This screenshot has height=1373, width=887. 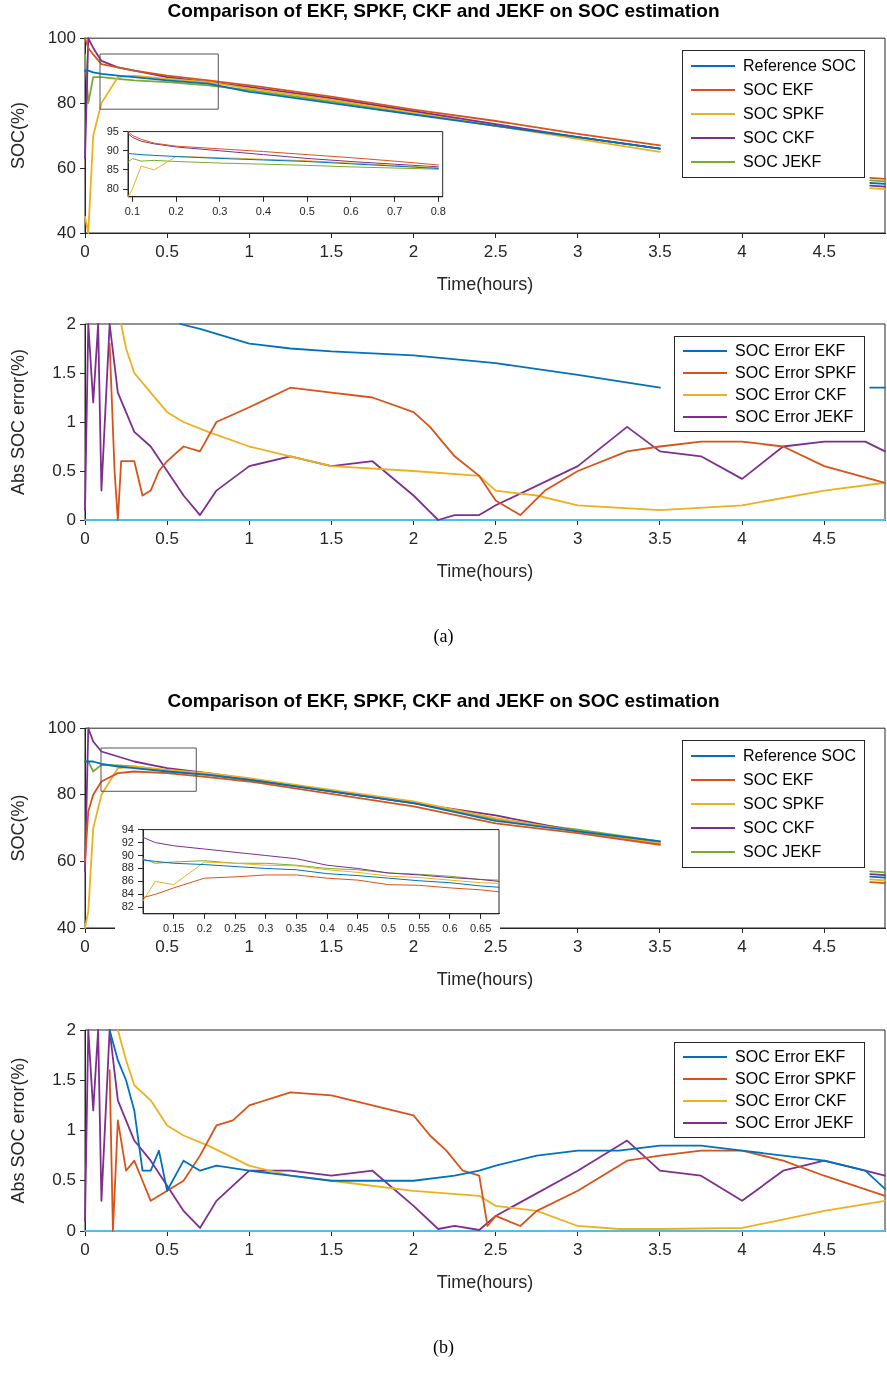 I want to click on x-tick-label: 0.25, so click(x=235, y=928).